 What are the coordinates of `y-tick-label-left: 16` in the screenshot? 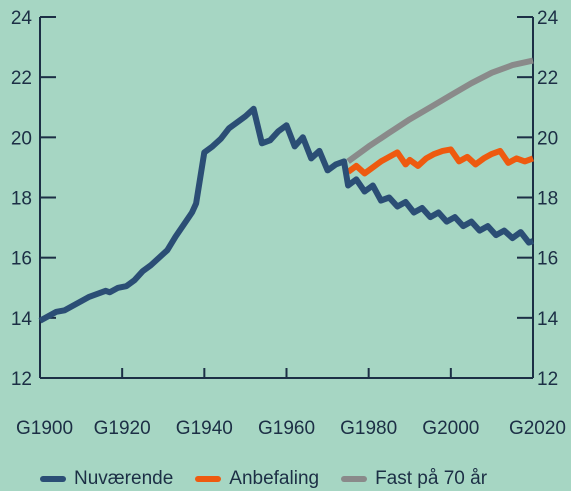 It's located at (21, 259).